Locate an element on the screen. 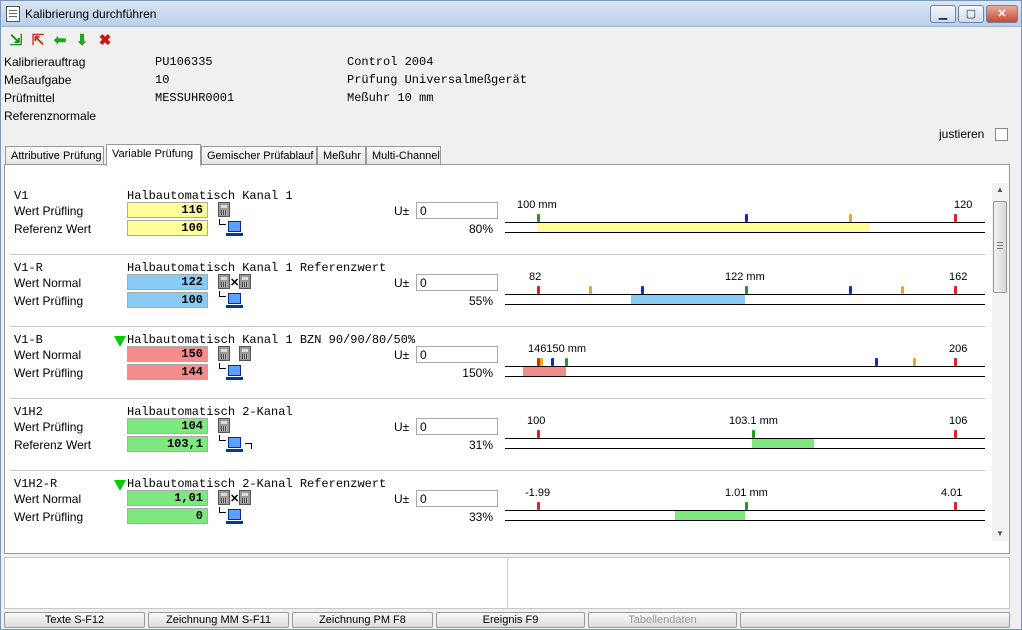 Image resolution: width=1022 pixels, height=630 pixels. aufgabe-extra: Prüfung Universalmeßgerät is located at coordinates (437, 80).